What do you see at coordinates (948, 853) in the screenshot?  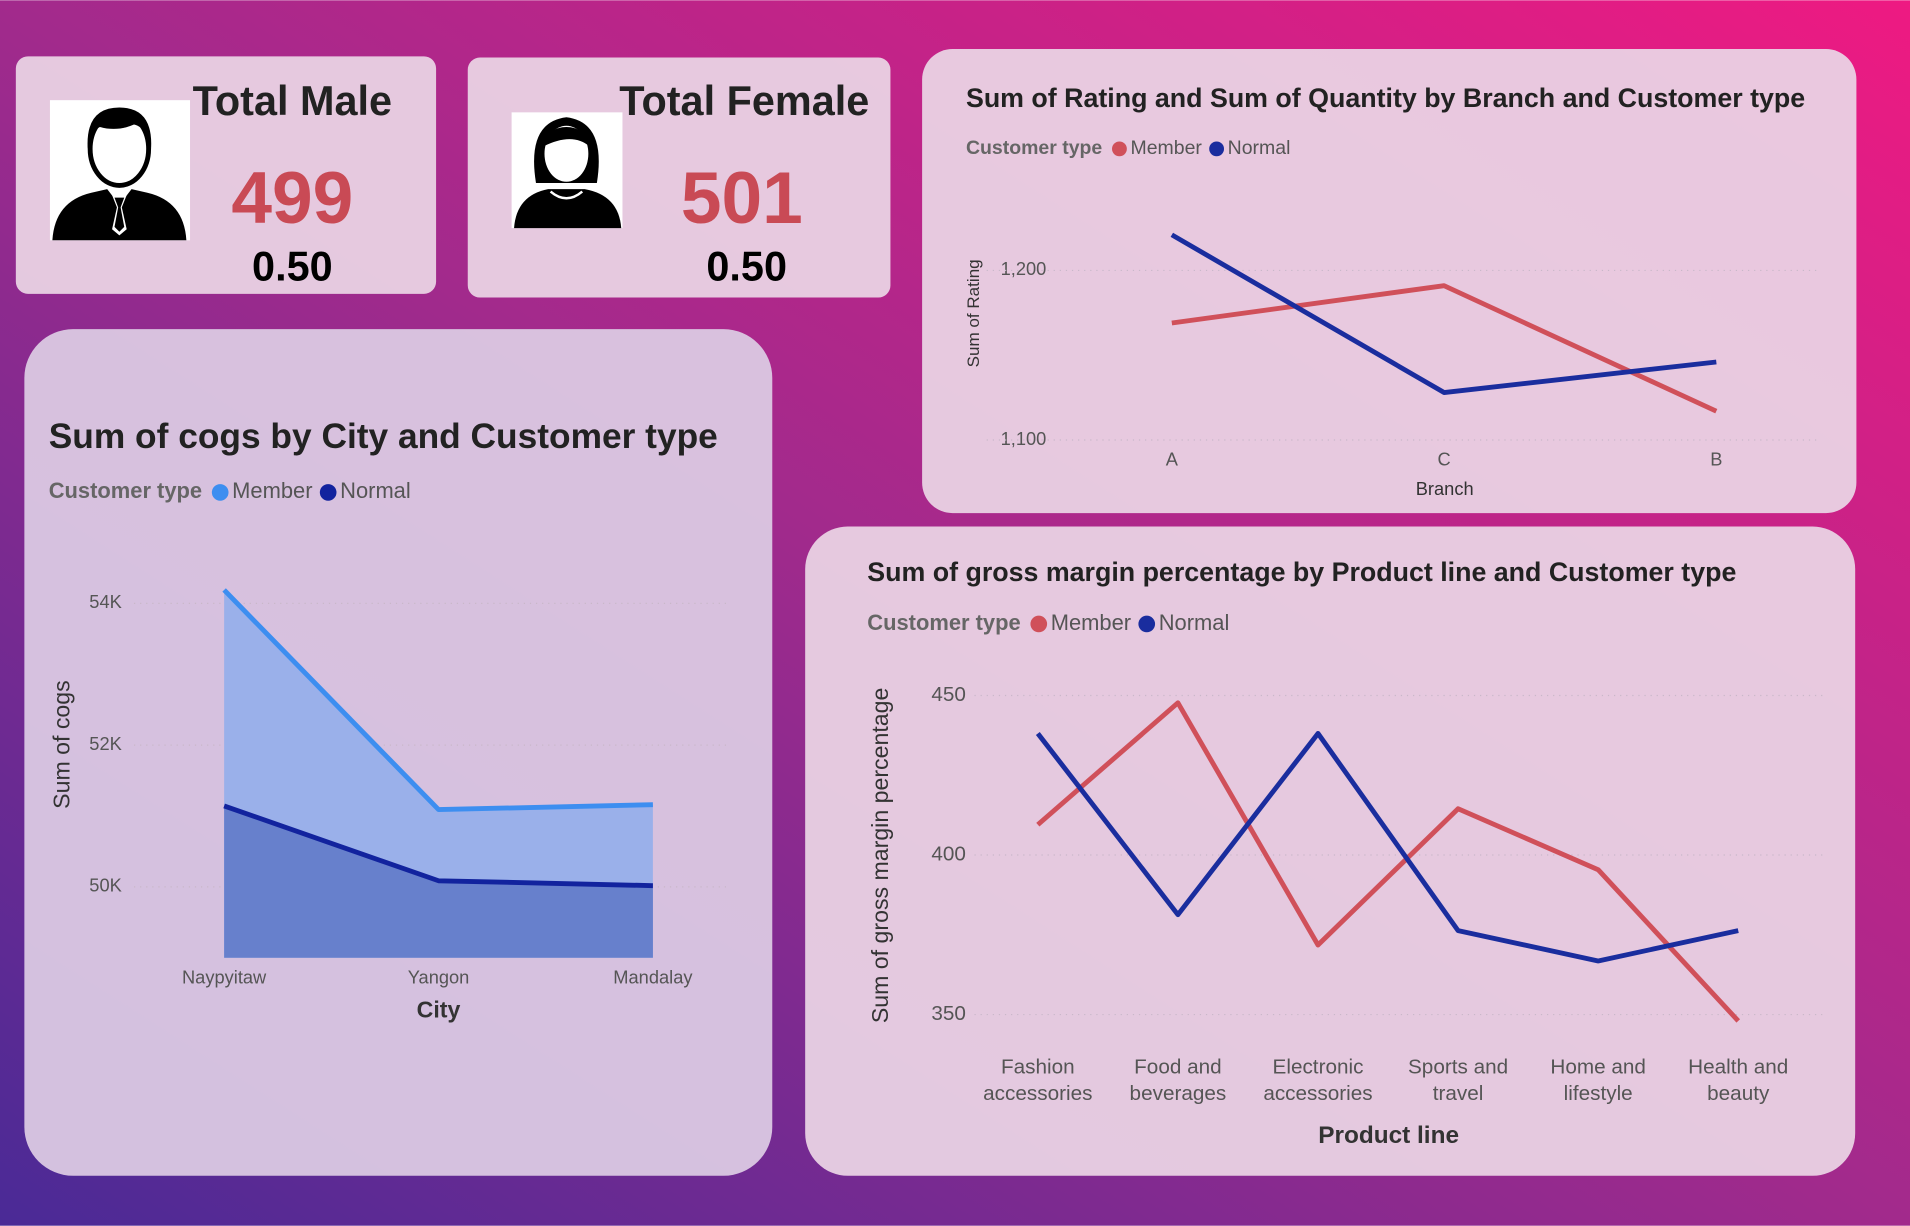 I see `y-tick-label: 400` at bounding box center [948, 853].